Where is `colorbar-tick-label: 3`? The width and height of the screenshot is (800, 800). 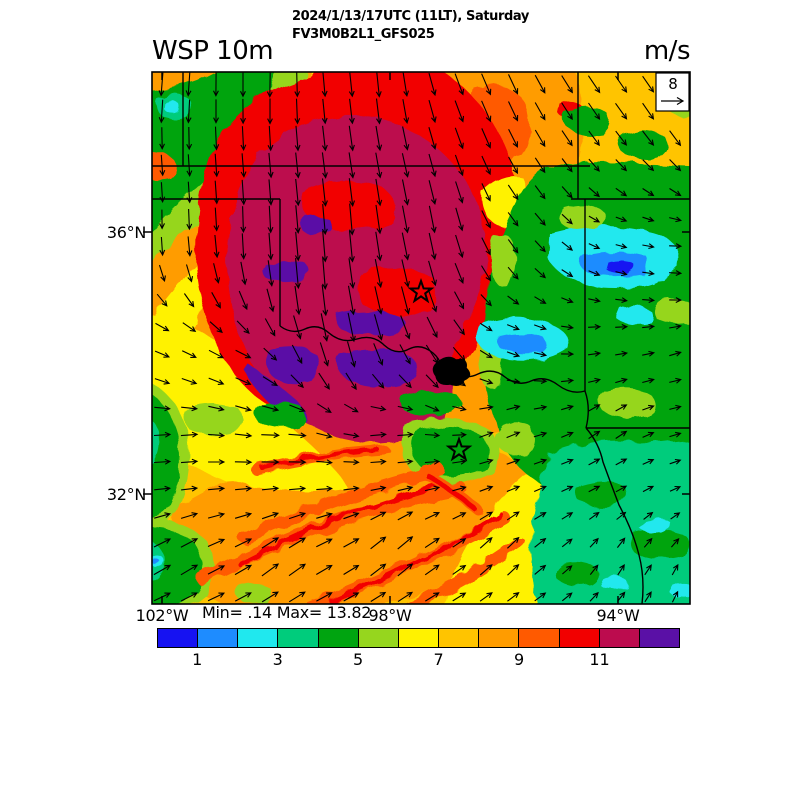
colorbar-tick-label: 3 is located at coordinates (277, 659).